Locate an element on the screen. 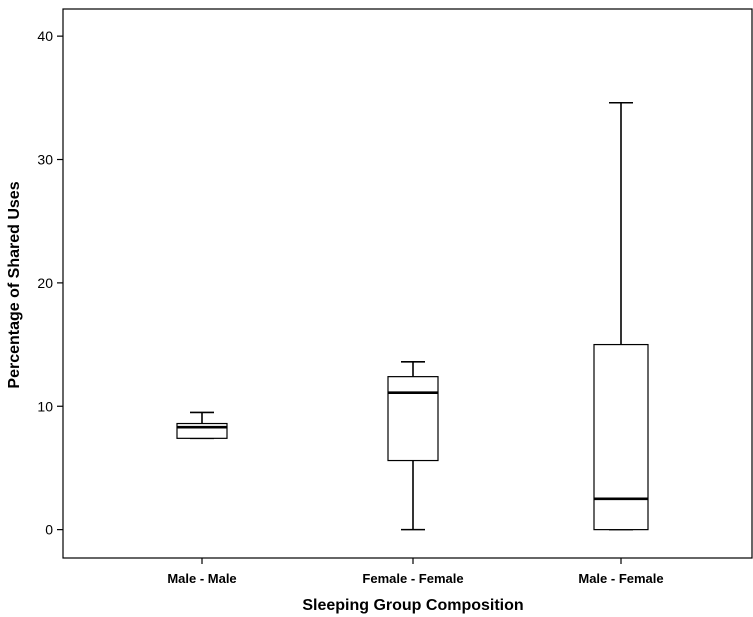 Image resolution: width=753 pixels, height=617 pixels. x-axis-ticks: Male - Male Female - Female Male - Female is located at coordinates (415, 572).